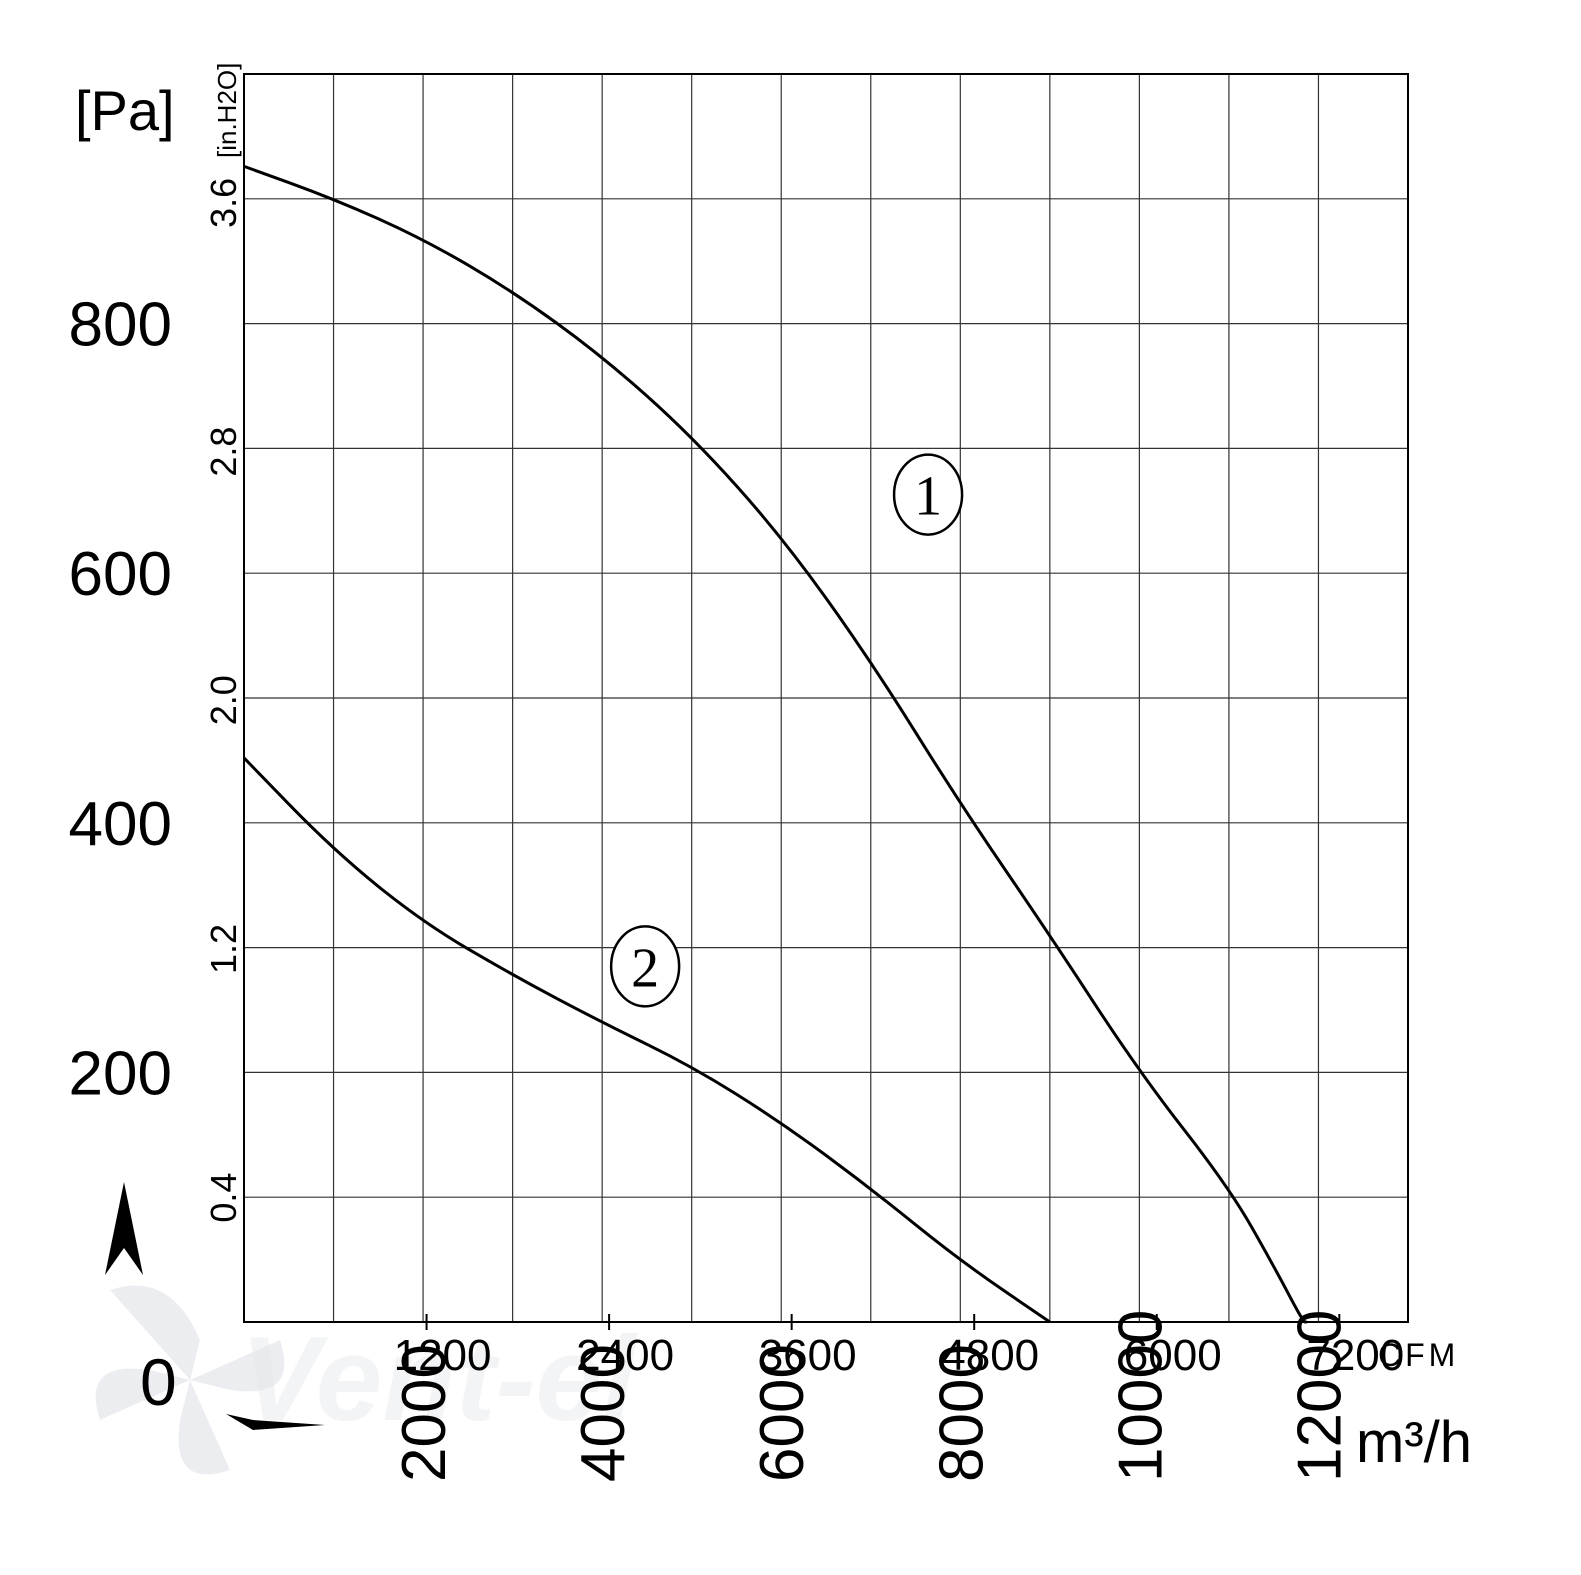 This screenshot has width=1581, height=1575. I want to click on y-tick-label-pa: 600, so click(120, 574).